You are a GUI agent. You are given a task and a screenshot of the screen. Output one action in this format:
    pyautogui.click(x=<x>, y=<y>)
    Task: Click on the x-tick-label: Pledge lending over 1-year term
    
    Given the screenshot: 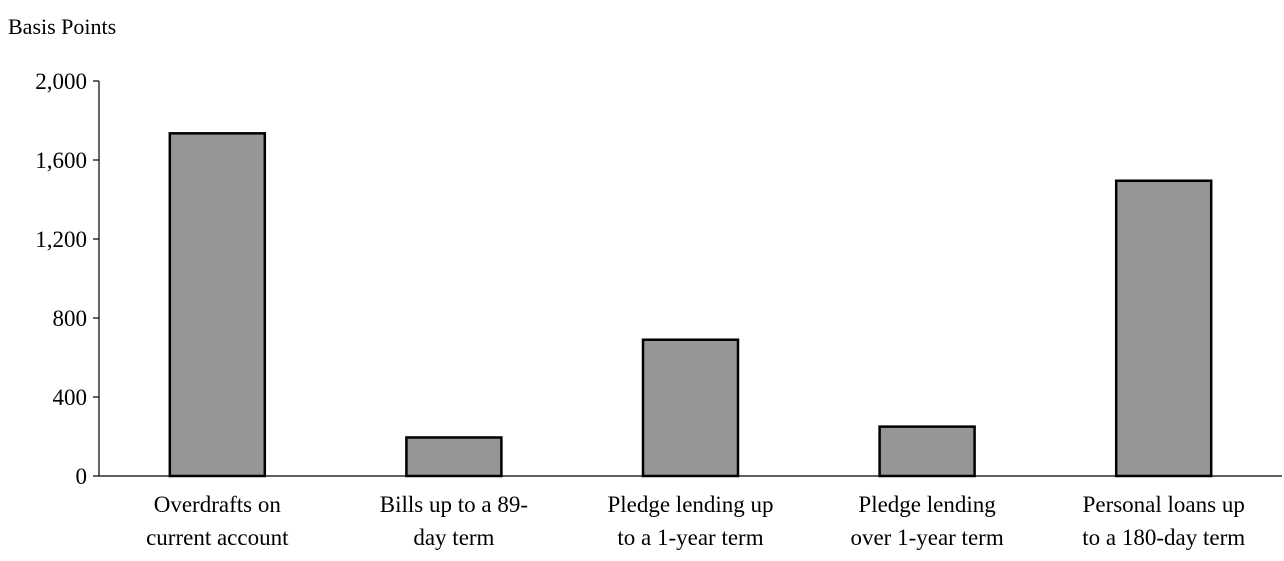 What is the action you would take?
    pyautogui.click(x=926, y=521)
    